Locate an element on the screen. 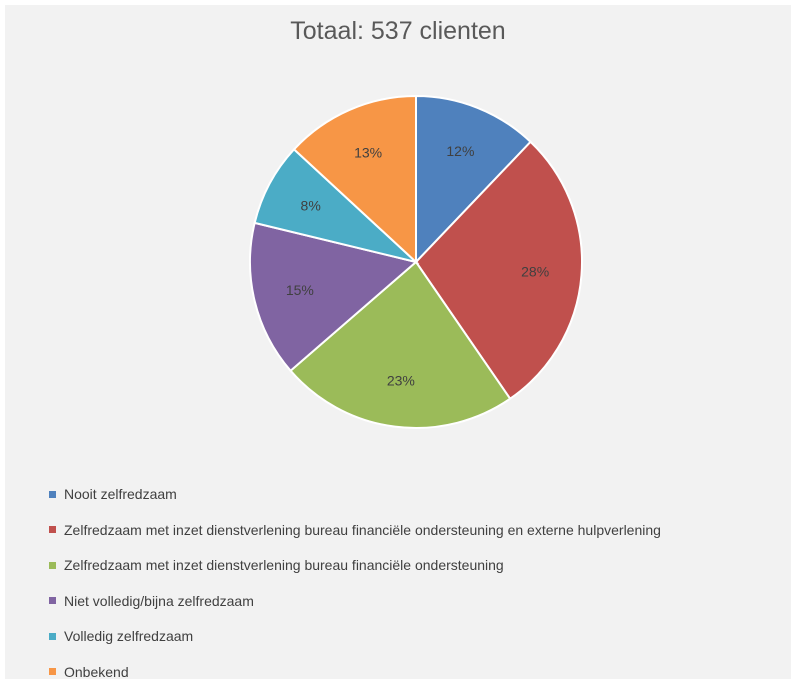  legend-item-1: Nooit zelfredzaam is located at coordinates (419, 501).